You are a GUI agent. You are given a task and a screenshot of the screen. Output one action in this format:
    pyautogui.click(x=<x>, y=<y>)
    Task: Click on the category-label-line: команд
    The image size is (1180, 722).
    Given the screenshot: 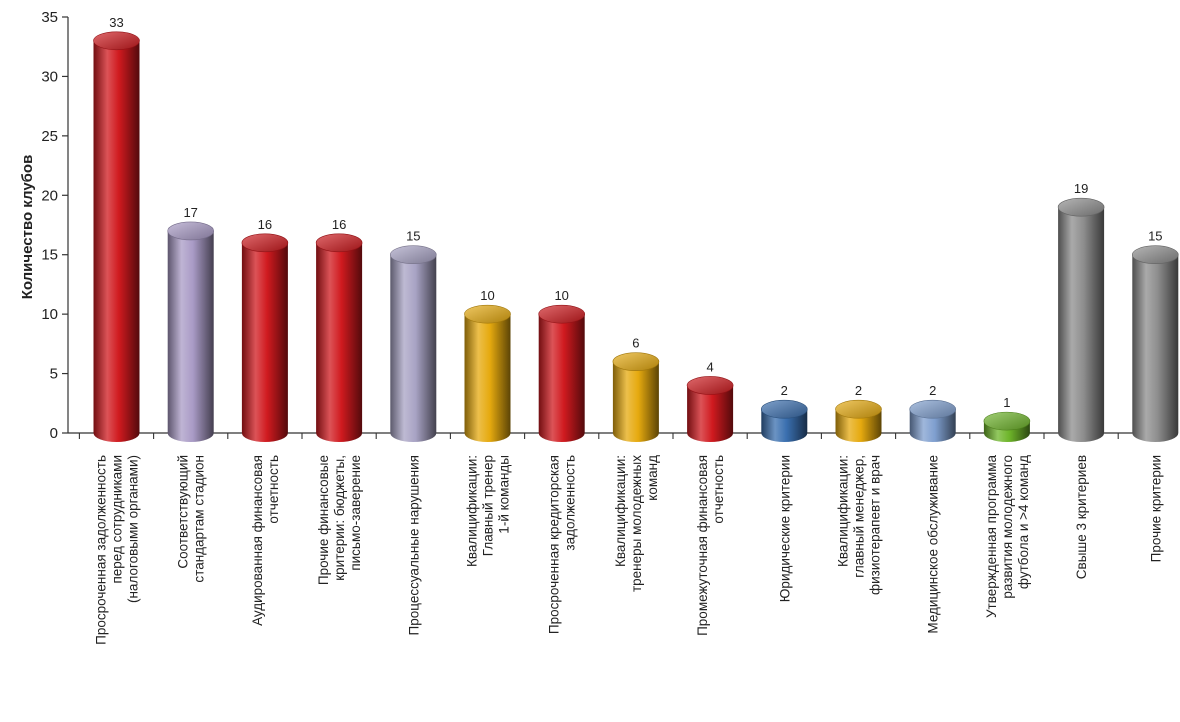 What is the action you would take?
    pyautogui.click(x=652, y=478)
    